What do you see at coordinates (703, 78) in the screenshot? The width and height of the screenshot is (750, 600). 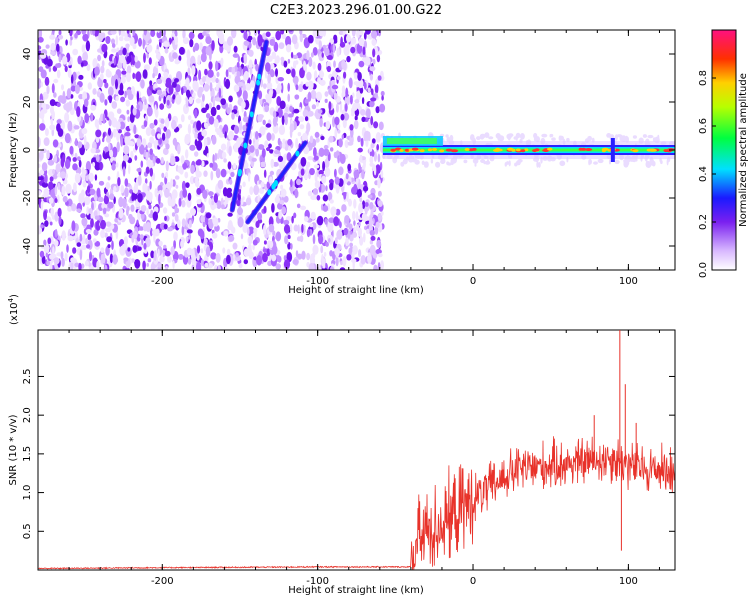 I see `colorbar-tick-label: 0.8` at bounding box center [703, 78].